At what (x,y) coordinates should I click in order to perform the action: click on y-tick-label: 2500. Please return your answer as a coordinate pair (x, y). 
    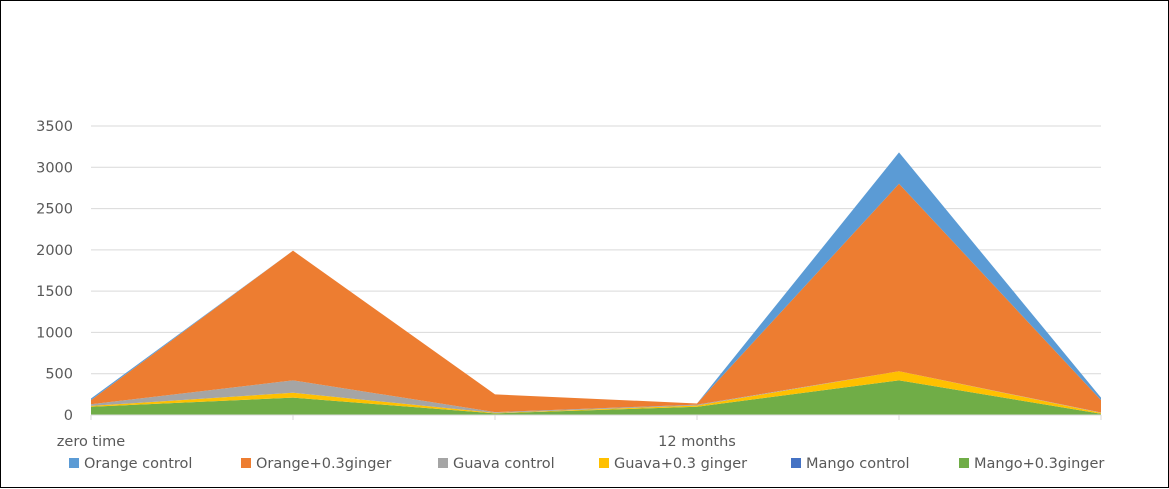
    Looking at the image, I should click on (54, 210).